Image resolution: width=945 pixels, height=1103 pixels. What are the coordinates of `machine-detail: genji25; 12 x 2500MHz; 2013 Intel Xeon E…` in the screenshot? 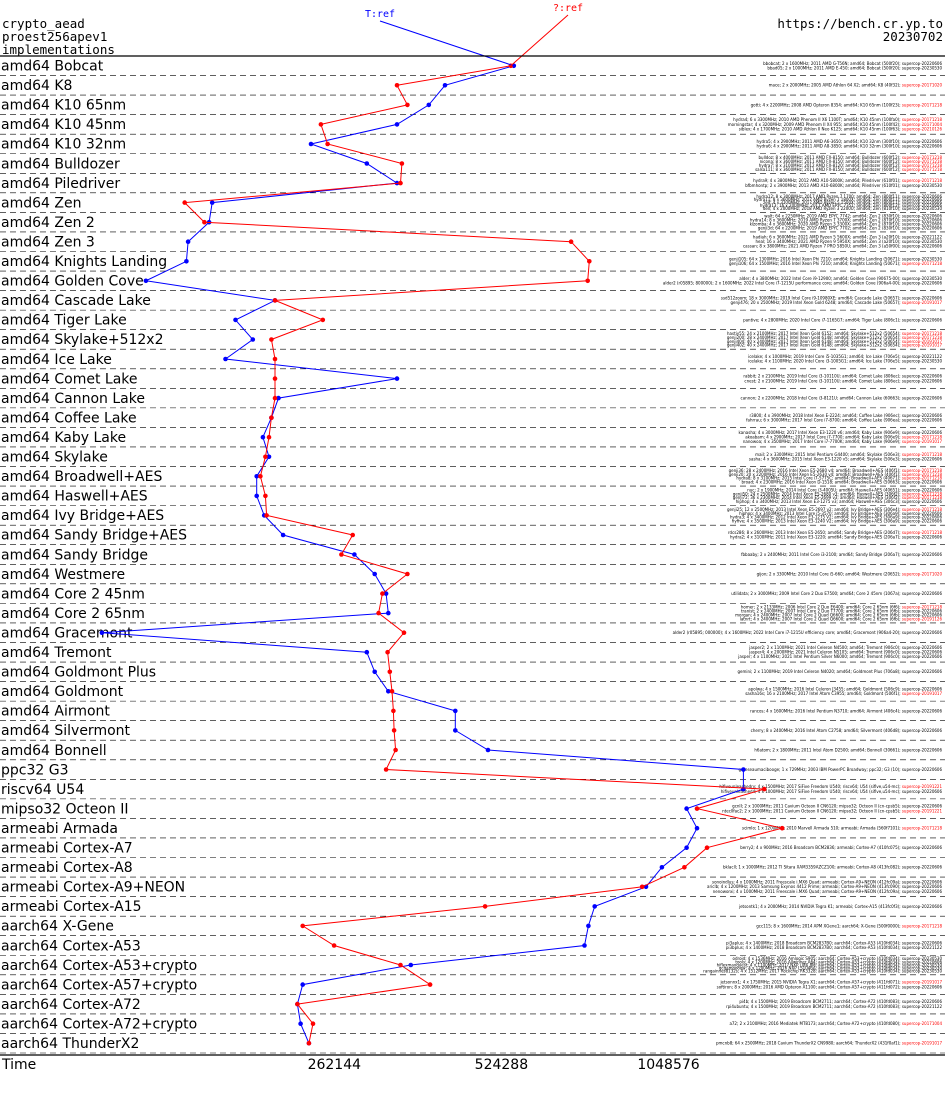 It's located at (834, 509).